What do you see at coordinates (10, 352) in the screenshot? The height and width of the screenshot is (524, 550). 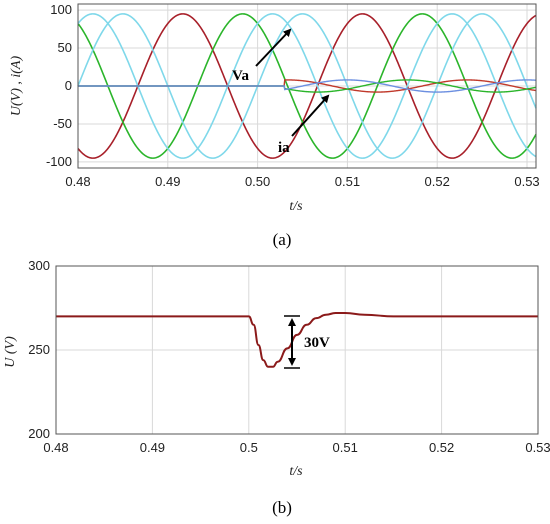 I see `panel-b-y-label: U (V)` at bounding box center [10, 352].